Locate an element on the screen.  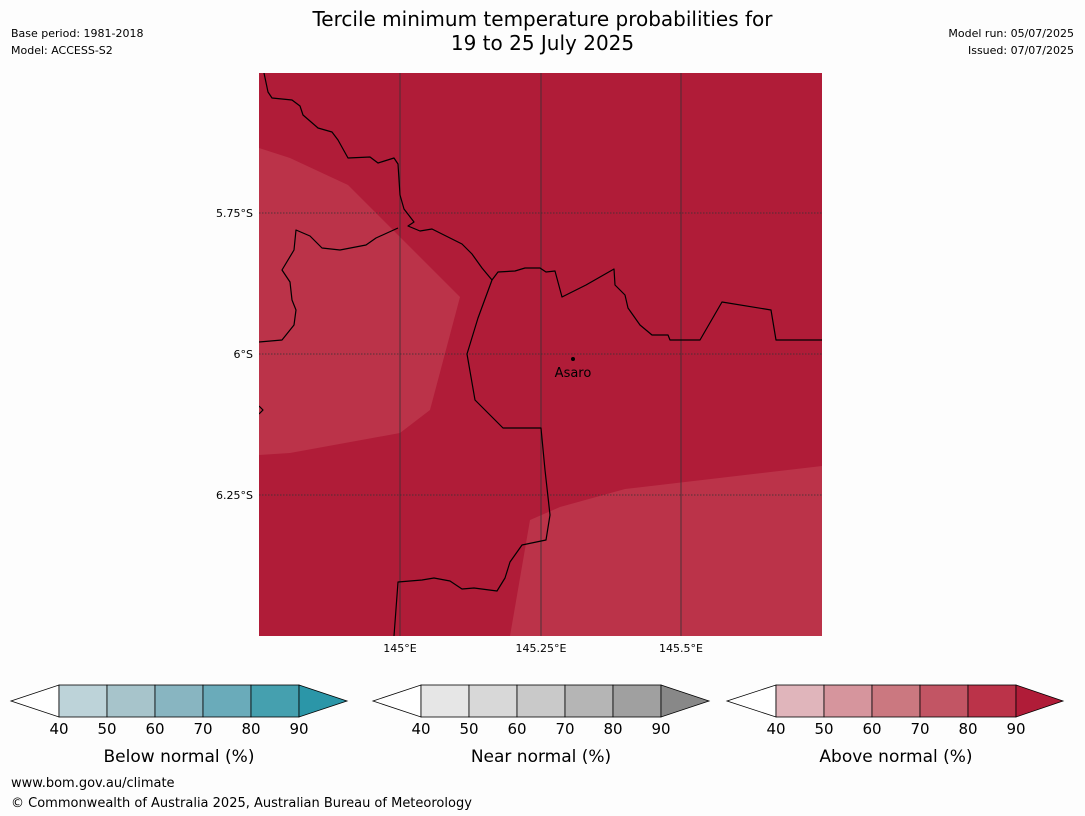
colorbar-label-near: Near normal (%) is located at coordinates (541, 757).